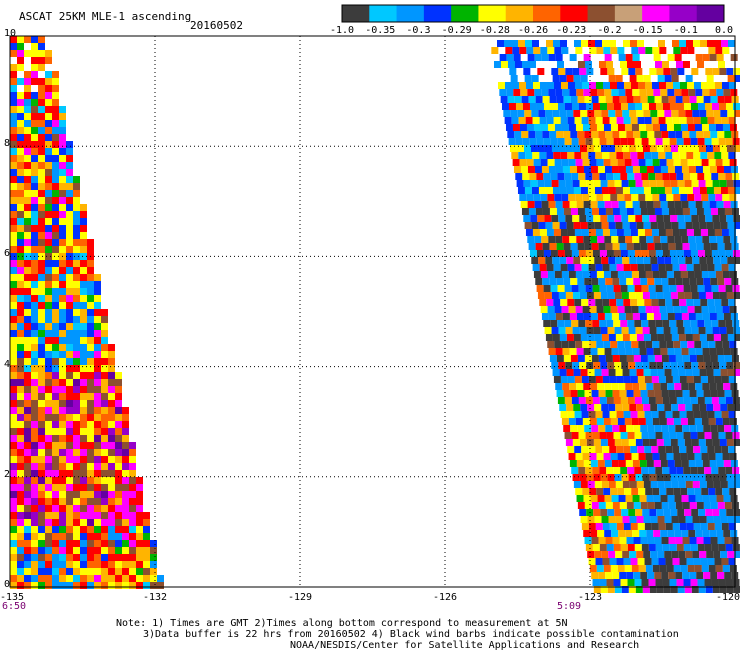 This screenshot has height=651, width=740. Describe the element at coordinates (656, 13) in the screenshot. I see `colorbar-swatch` at that location.